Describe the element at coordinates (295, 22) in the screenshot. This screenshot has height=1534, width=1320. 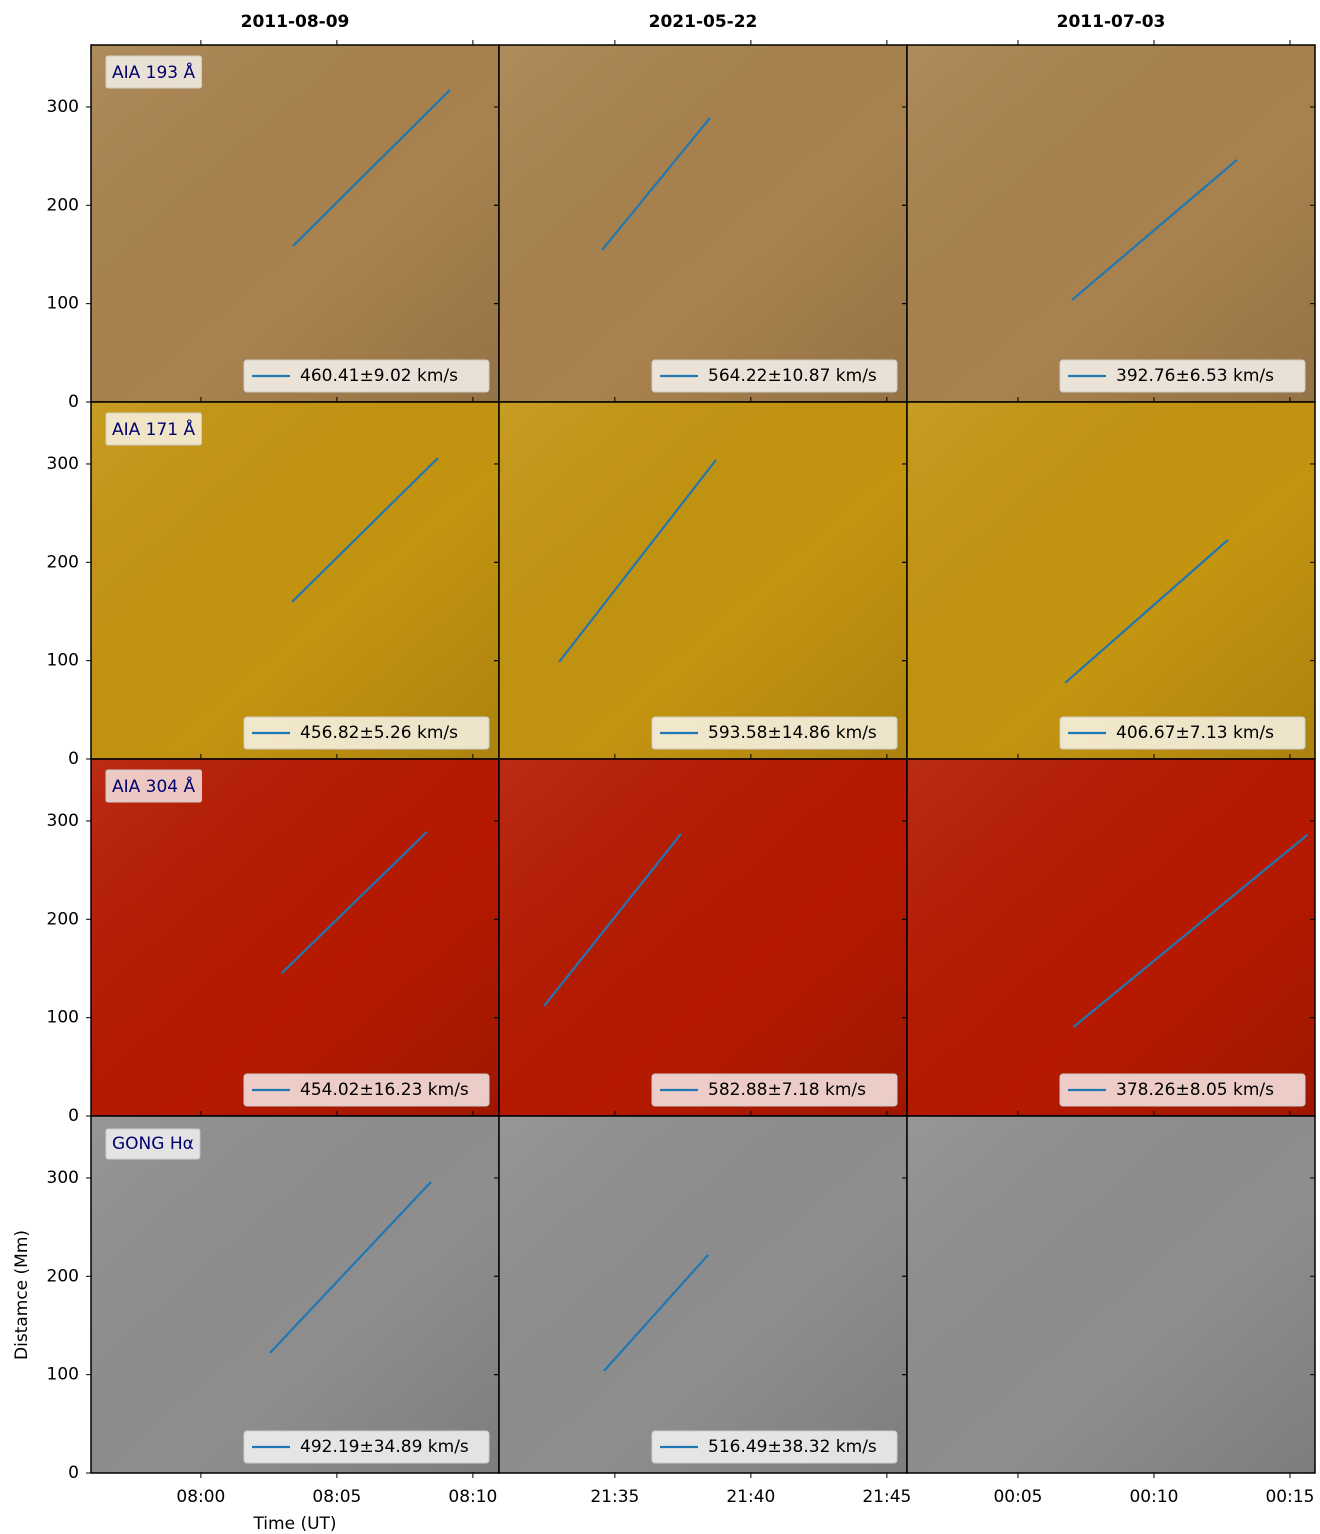
I see `column-title: 2011-08-09` at that location.